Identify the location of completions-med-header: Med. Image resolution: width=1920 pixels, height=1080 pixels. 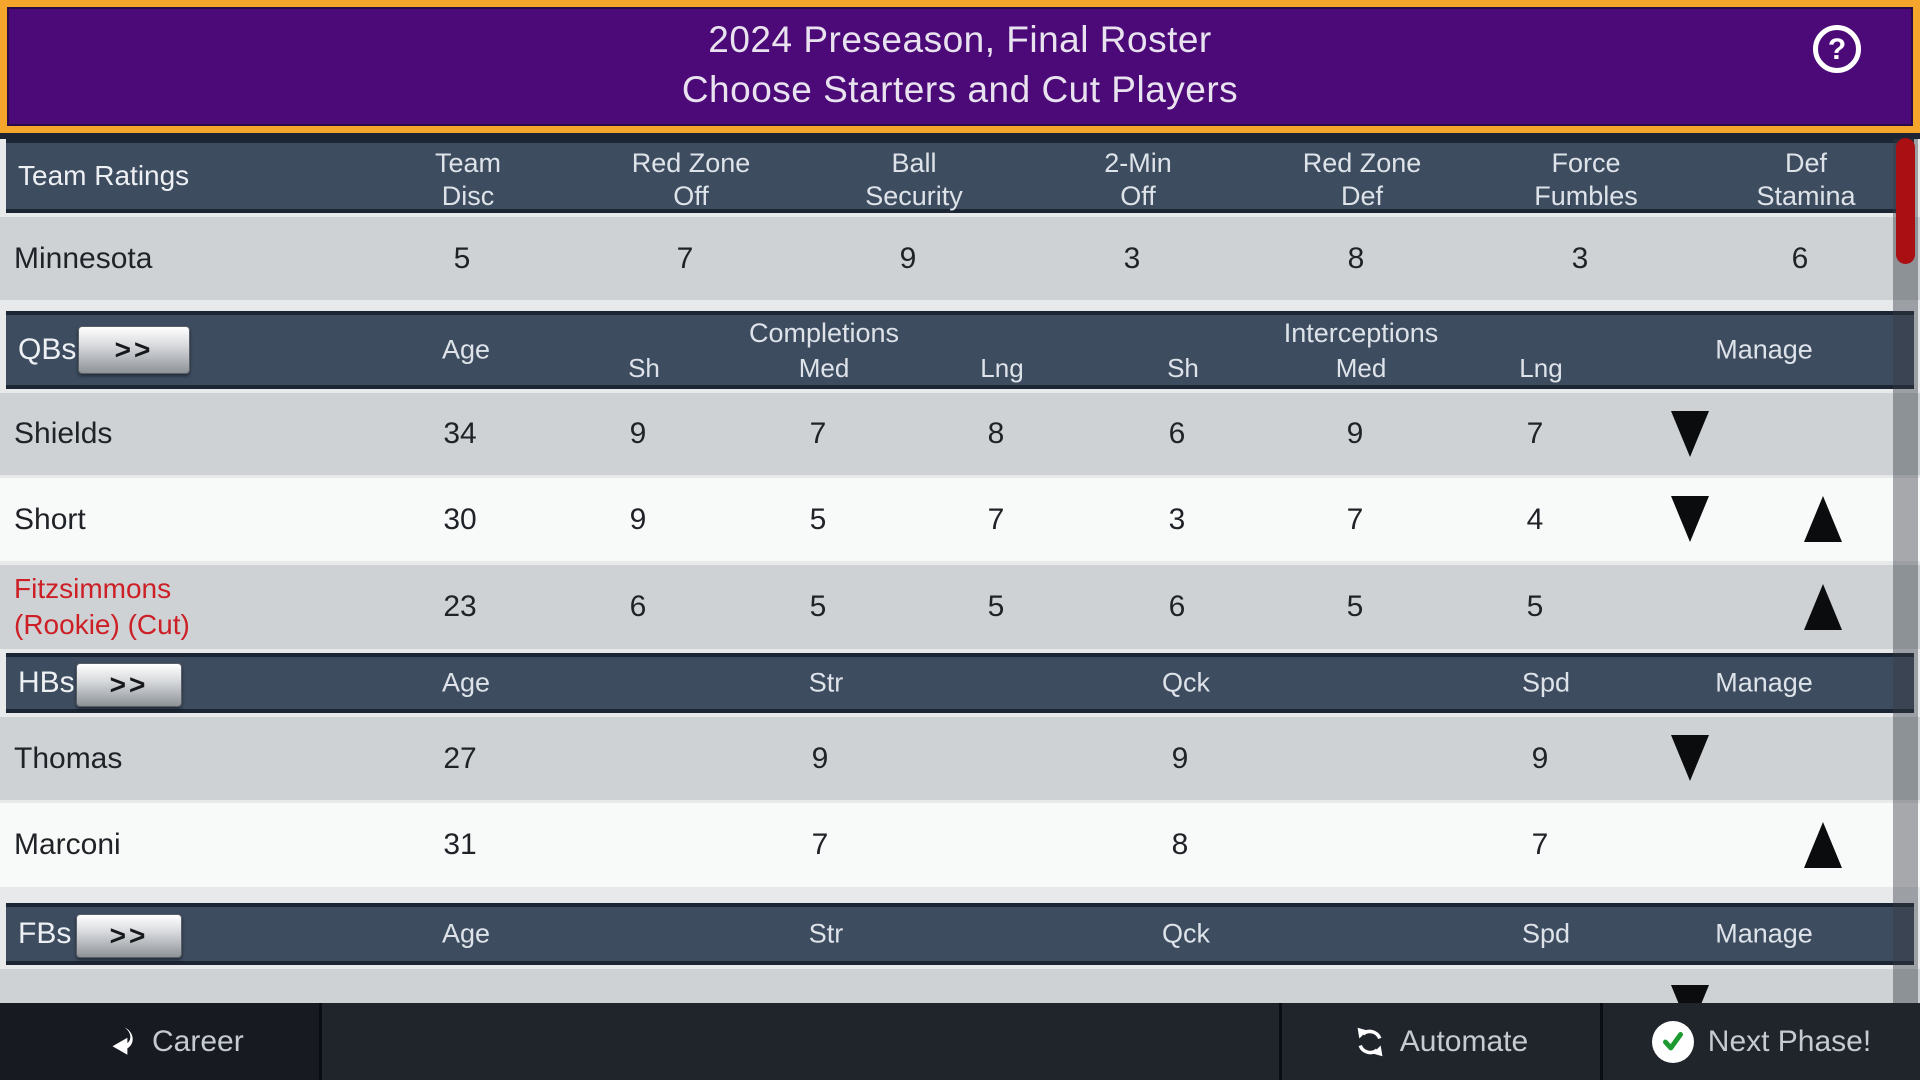
(824, 368).